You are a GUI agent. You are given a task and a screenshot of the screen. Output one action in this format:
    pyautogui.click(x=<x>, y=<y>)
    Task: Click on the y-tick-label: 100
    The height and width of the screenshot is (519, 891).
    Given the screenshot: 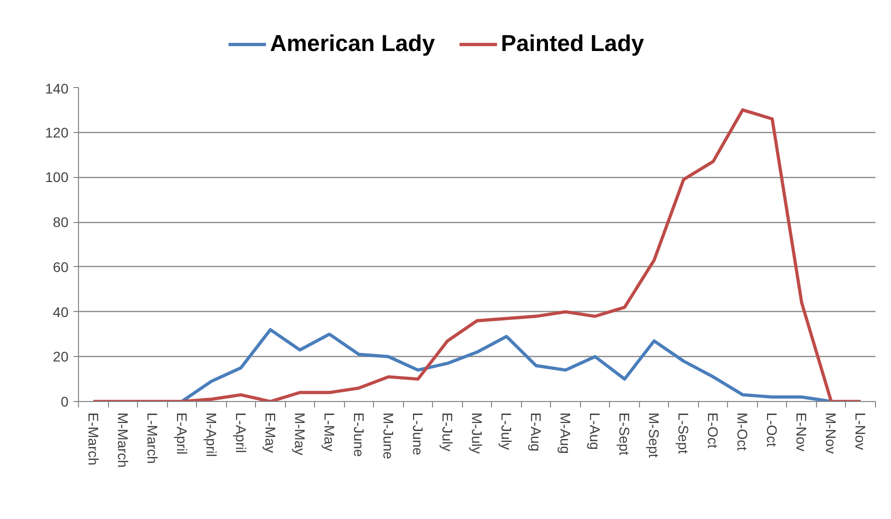 What is the action you would take?
    pyautogui.click(x=57, y=177)
    